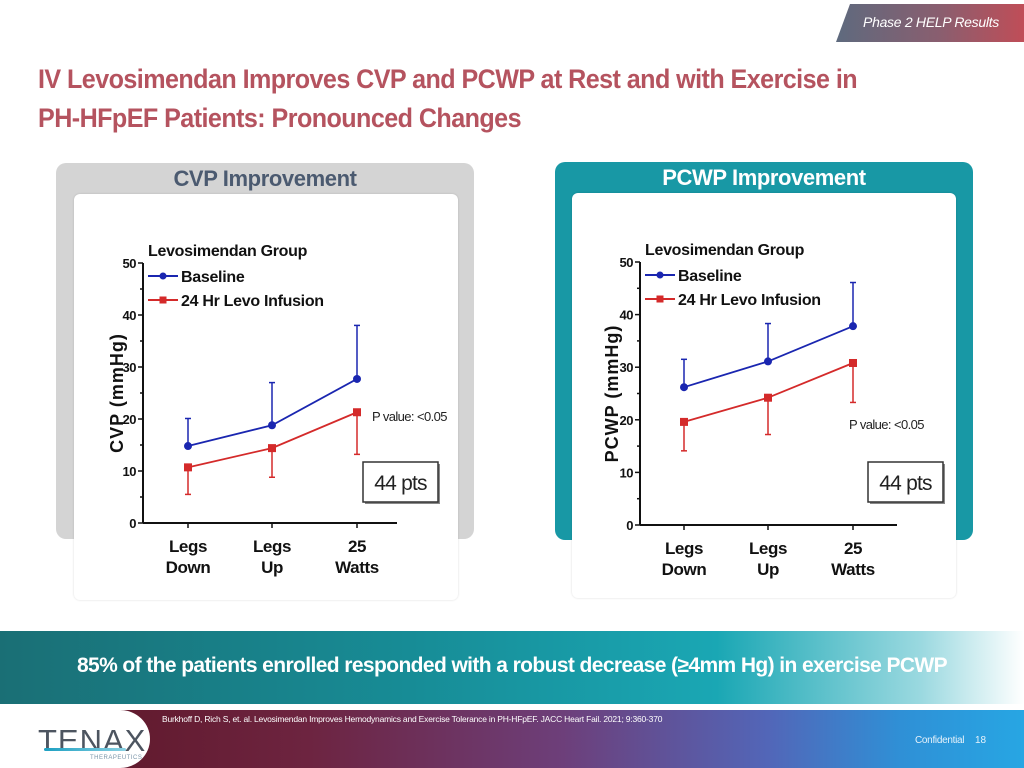 The height and width of the screenshot is (768, 1024). What do you see at coordinates (213, 277) in the screenshot?
I see `cvp-legend-label: Baseline` at bounding box center [213, 277].